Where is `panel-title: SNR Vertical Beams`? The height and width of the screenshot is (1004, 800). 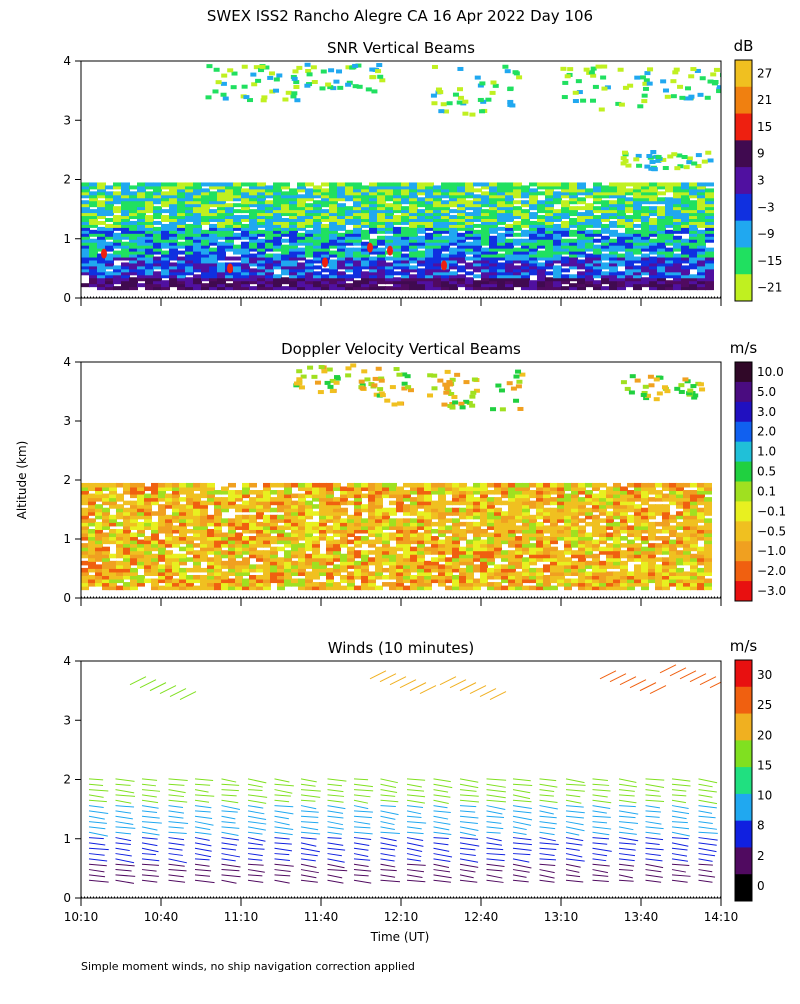
panel-title: SNR Vertical Beams is located at coordinates (401, 48).